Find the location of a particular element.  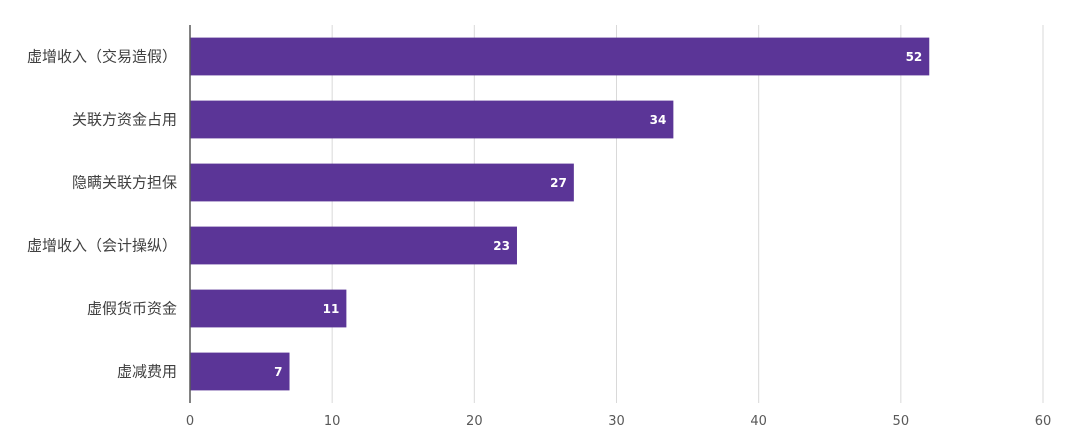

category-label: 虚假货币资金 is located at coordinates (132, 309).